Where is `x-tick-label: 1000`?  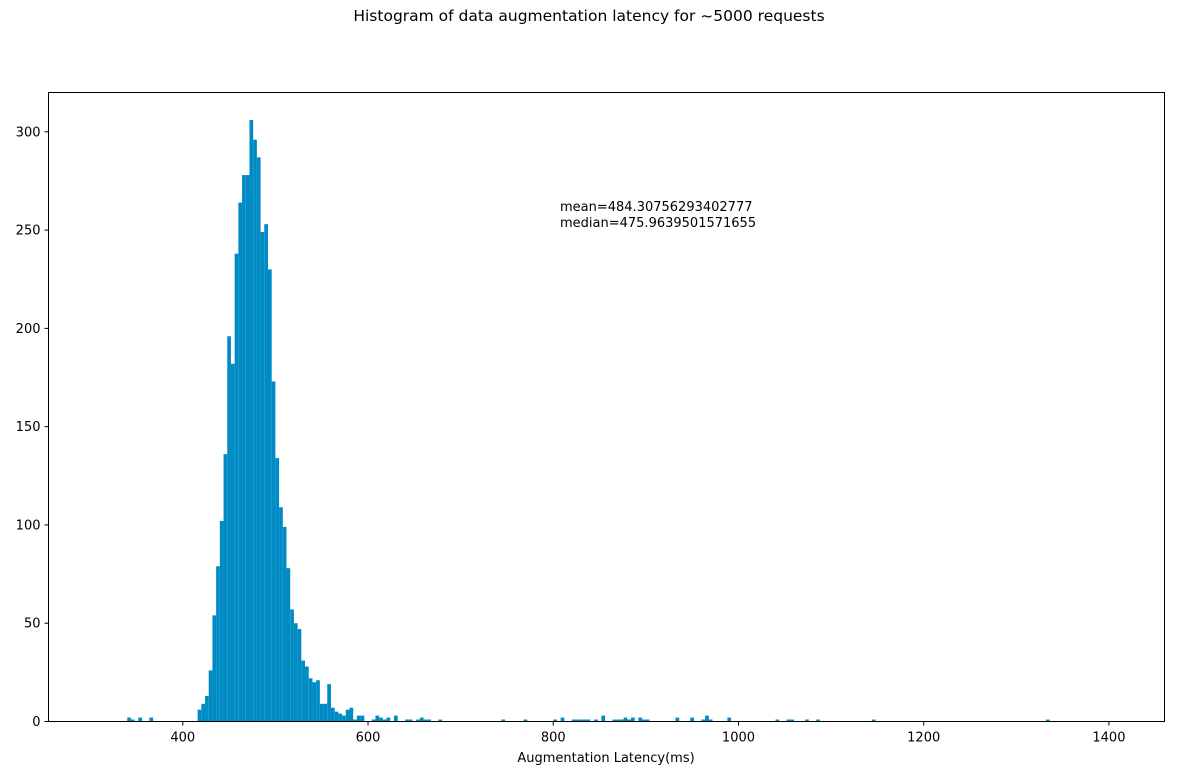
x-tick-label: 1000 is located at coordinates (738, 738).